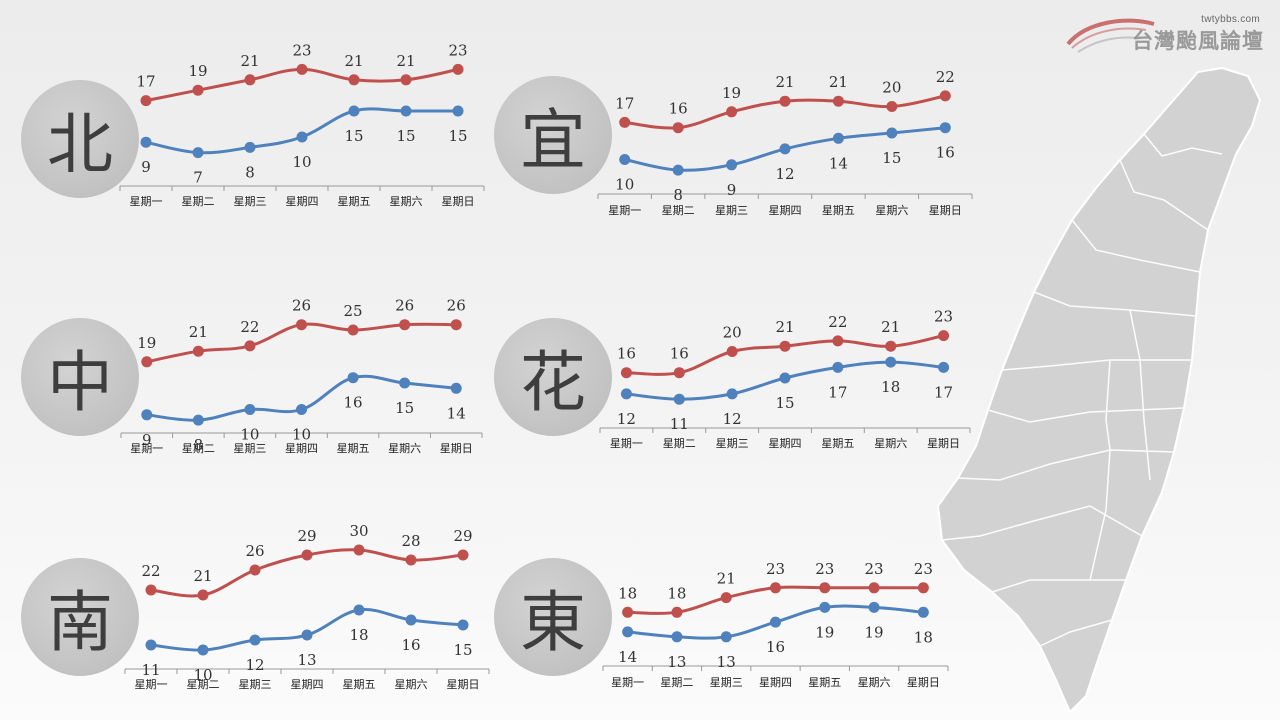 This screenshot has width=1280, height=720. What do you see at coordinates (306, 660) in the screenshot?
I see `data-label-low: 13` at bounding box center [306, 660].